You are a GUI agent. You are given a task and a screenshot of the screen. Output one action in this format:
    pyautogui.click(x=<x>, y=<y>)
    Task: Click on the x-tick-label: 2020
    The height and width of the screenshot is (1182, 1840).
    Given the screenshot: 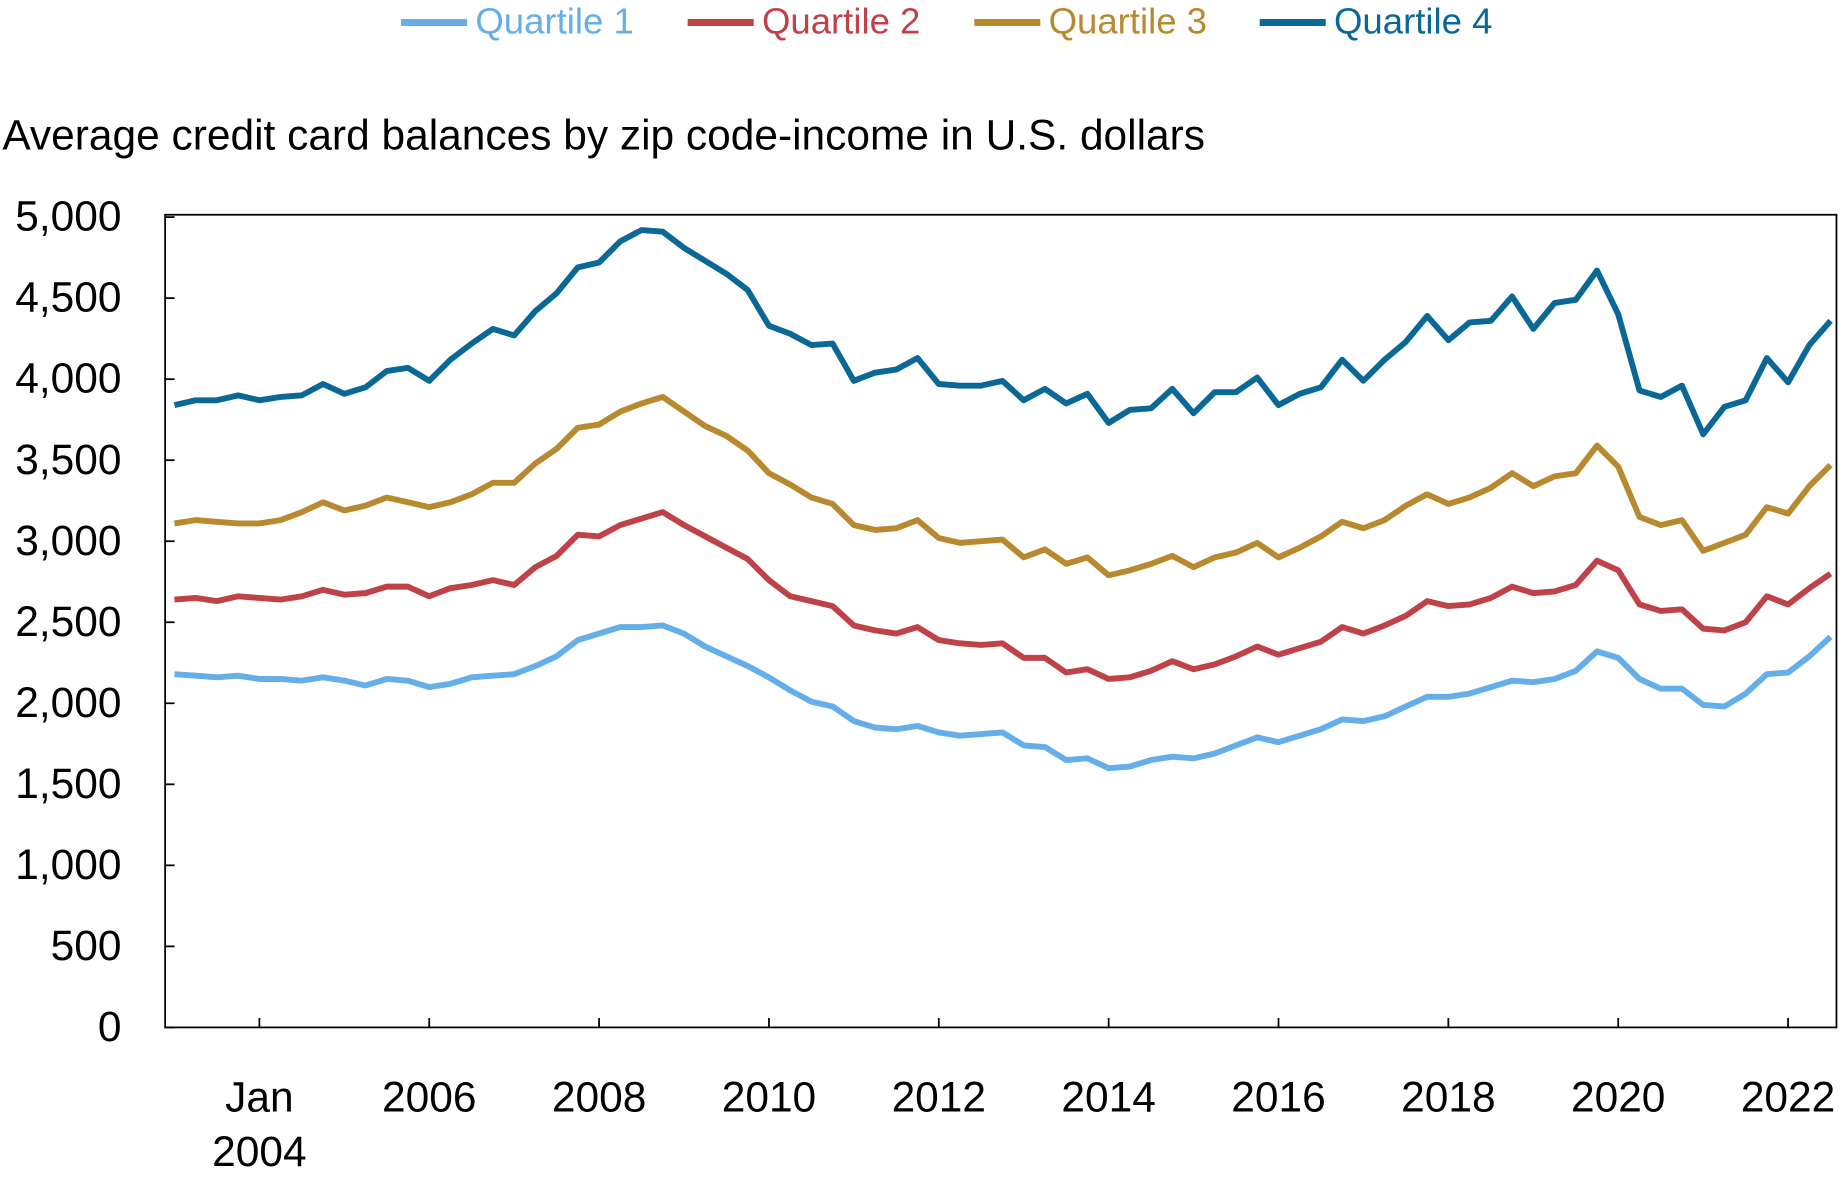 What is the action you would take?
    pyautogui.click(x=1618, y=1097)
    